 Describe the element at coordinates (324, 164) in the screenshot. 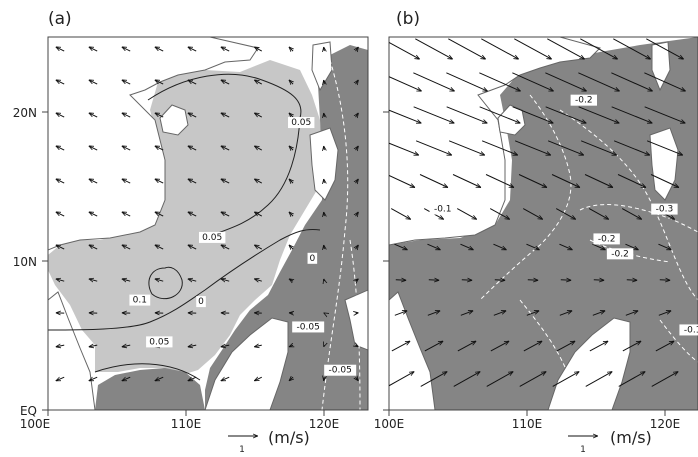

I see `panel-a-land-luzon` at that location.